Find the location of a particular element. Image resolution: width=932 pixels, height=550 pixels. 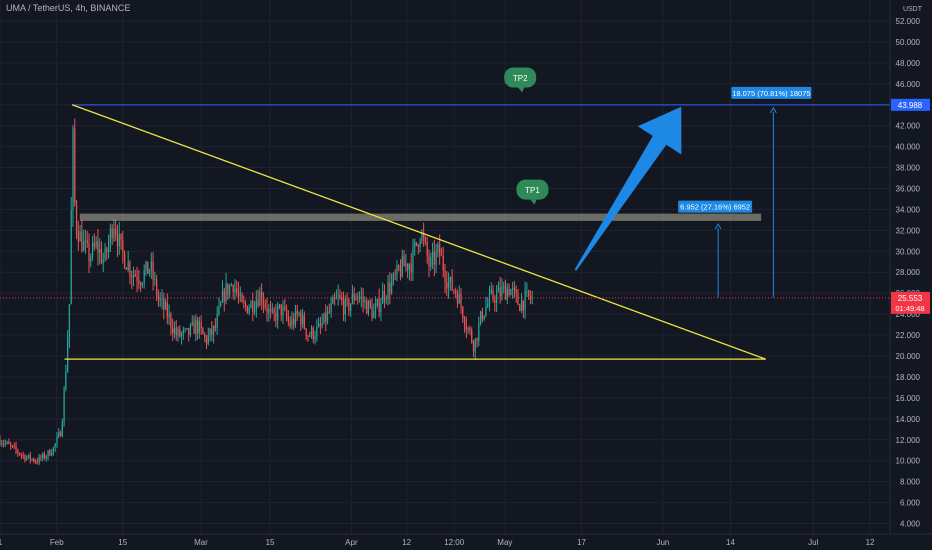

time-tick-label: 12 is located at coordinates (406, 542).